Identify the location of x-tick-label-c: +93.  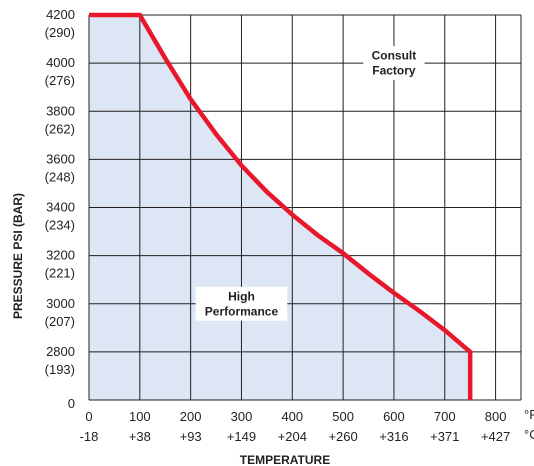
(191, 436).